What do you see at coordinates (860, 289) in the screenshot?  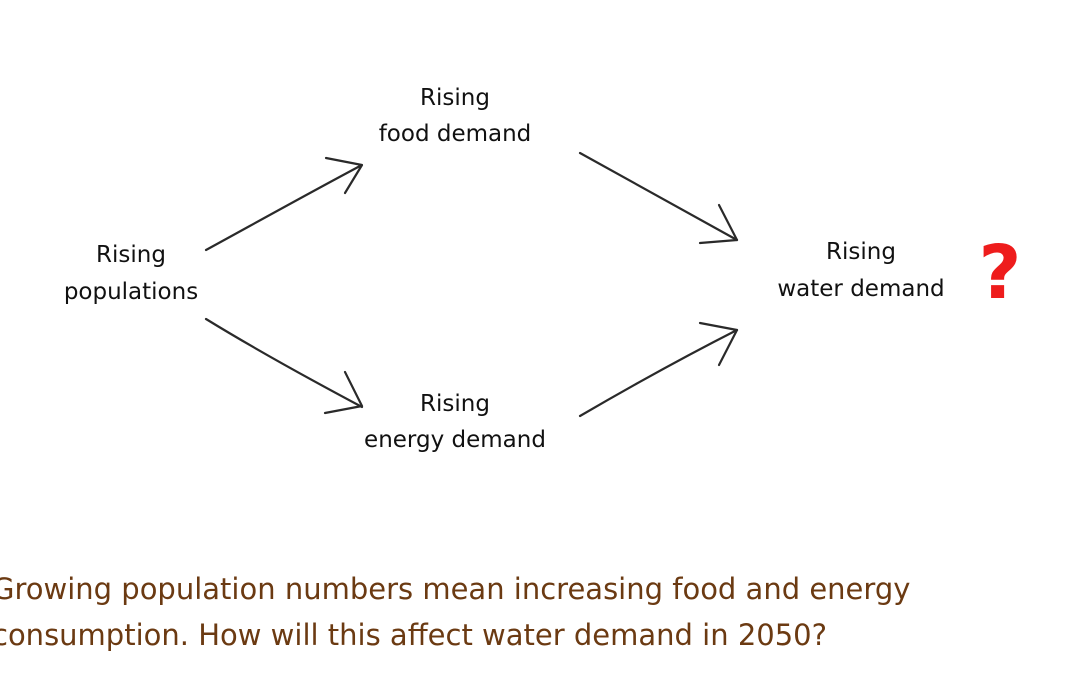 I see `node-water-line2: water demand` at bounding box center [860, 289].